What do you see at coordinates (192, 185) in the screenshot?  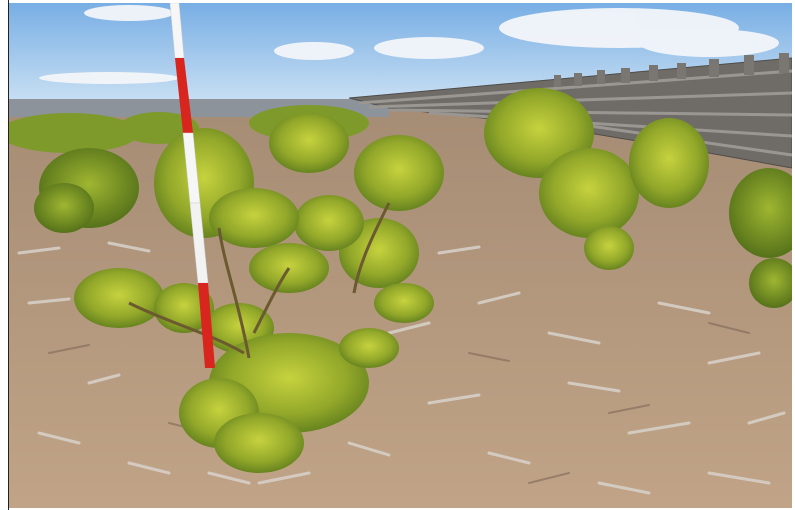 I see `survey-pole` at bounding box center [192, 185].